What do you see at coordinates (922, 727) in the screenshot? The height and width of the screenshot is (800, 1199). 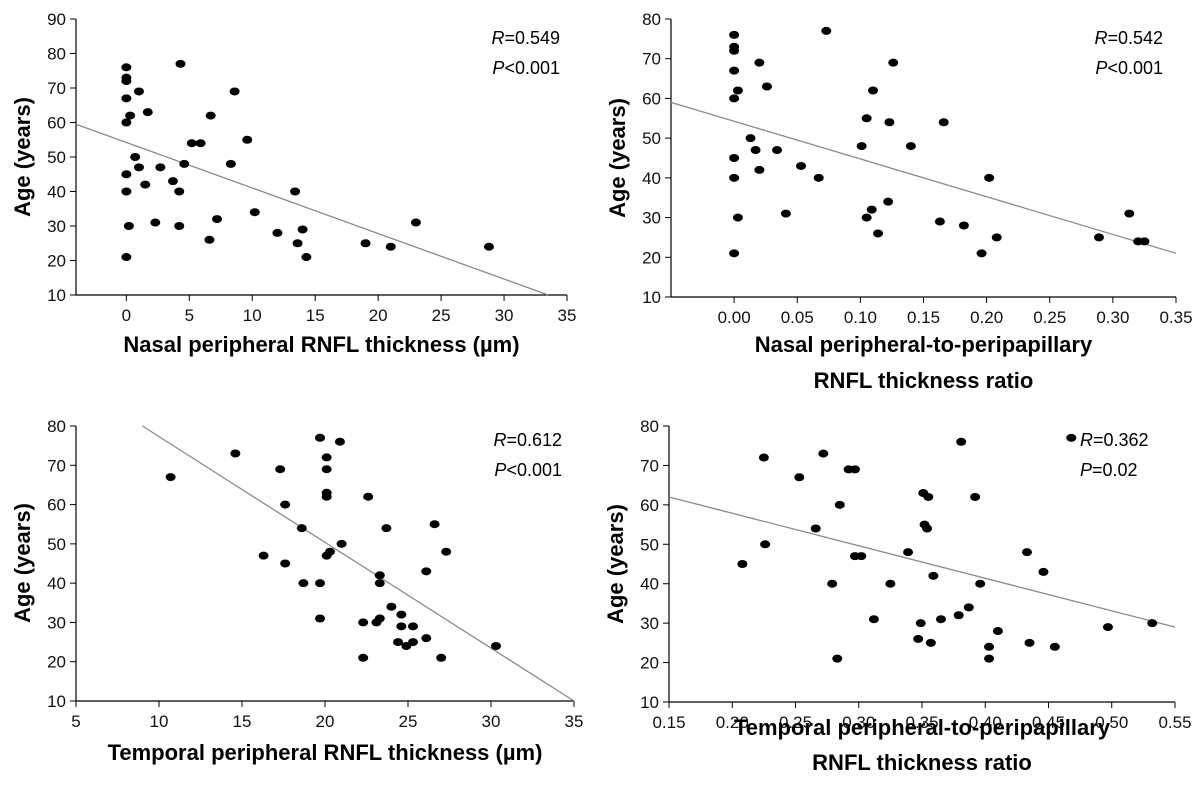 I see `x-axis-title: Temporal peripheral-to-peripapillary` at bounding box center [922, 727].